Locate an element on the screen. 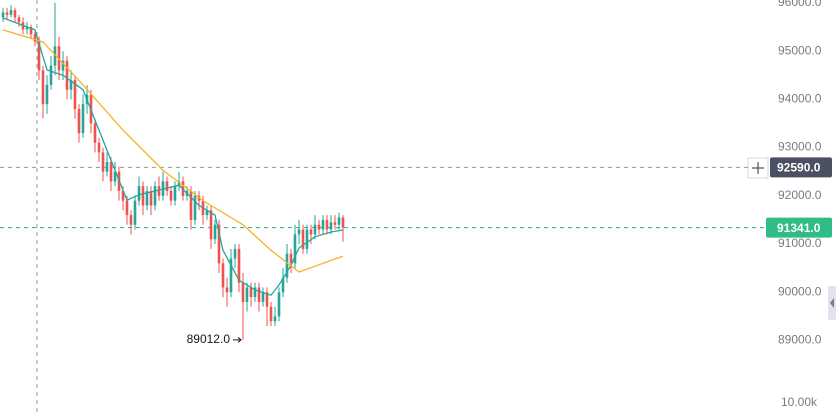 The image size is (836, 412). y-tick-label: 94000.0 is located at coordinates (800, 99).